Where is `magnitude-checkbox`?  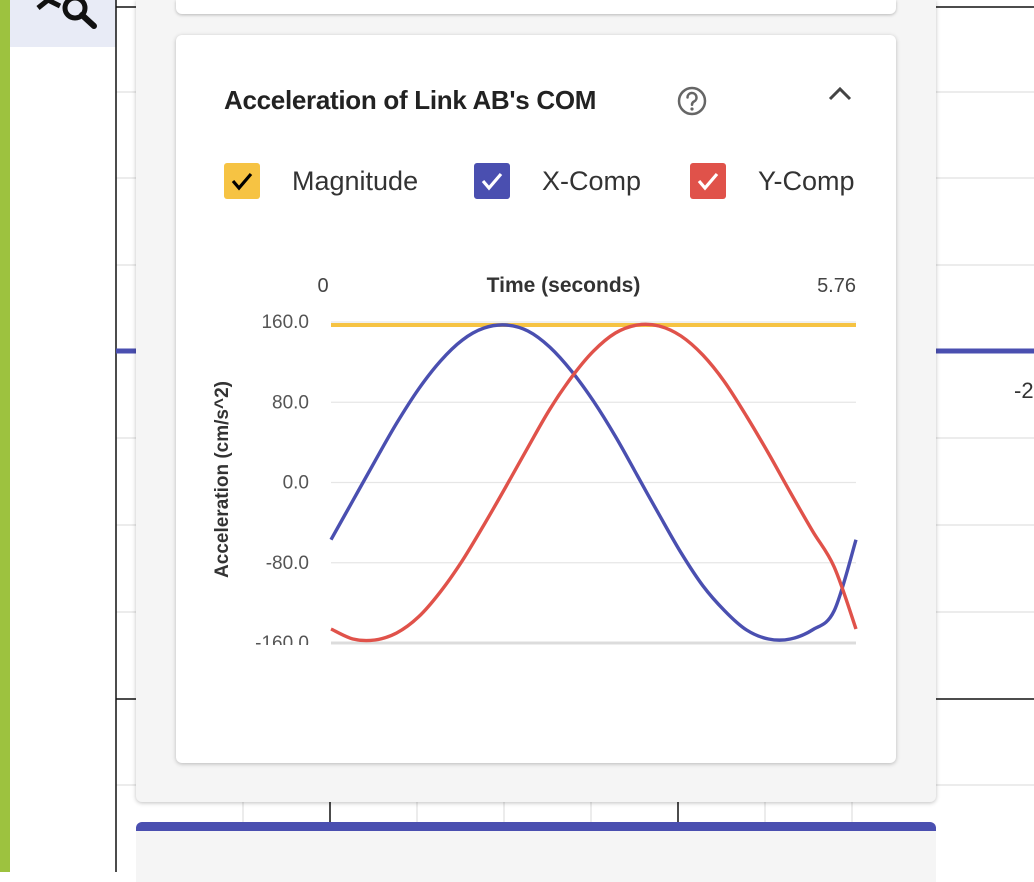
magnitude-checkbox is located at coordinates (242, 181).